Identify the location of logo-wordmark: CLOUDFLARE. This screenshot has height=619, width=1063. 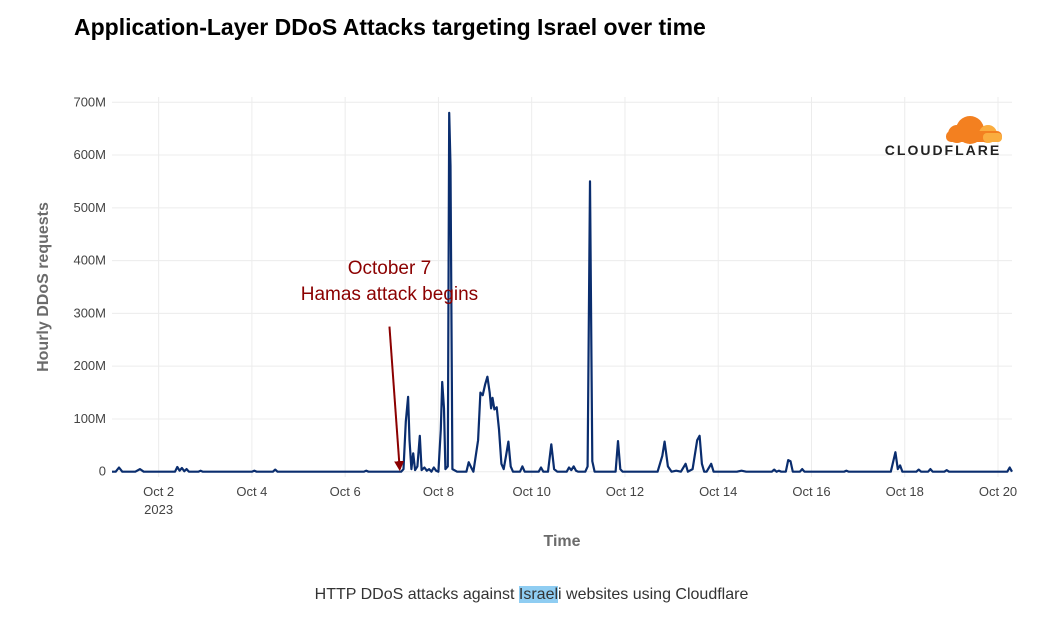
(943, 150).